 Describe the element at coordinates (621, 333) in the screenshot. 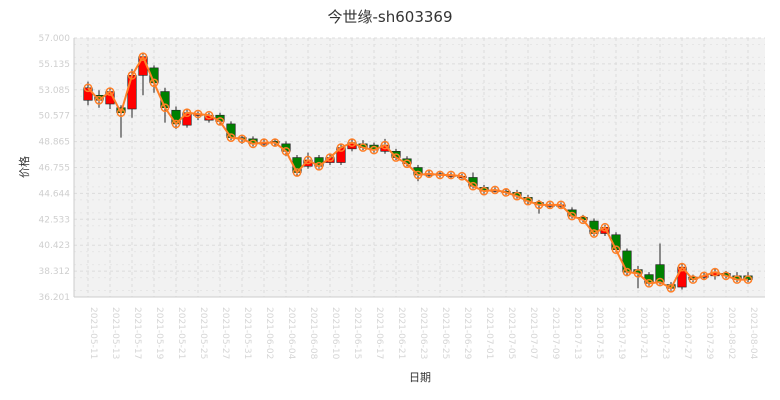

I see `x-tick-label: 2021-07-19` at that location.